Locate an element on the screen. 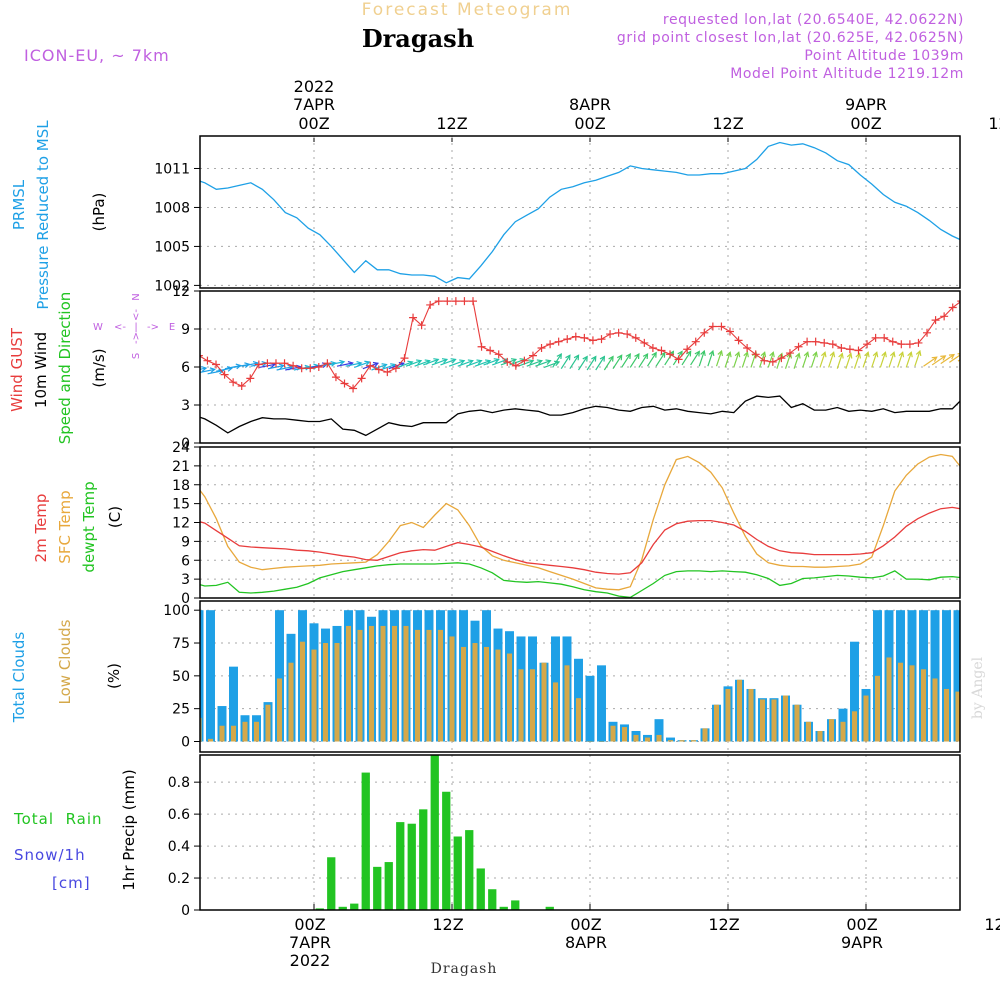  top-time-axis: 00Z7APR12Z00Z8APR12Z00Z9APR12Z is located at coordinates (646, 118).